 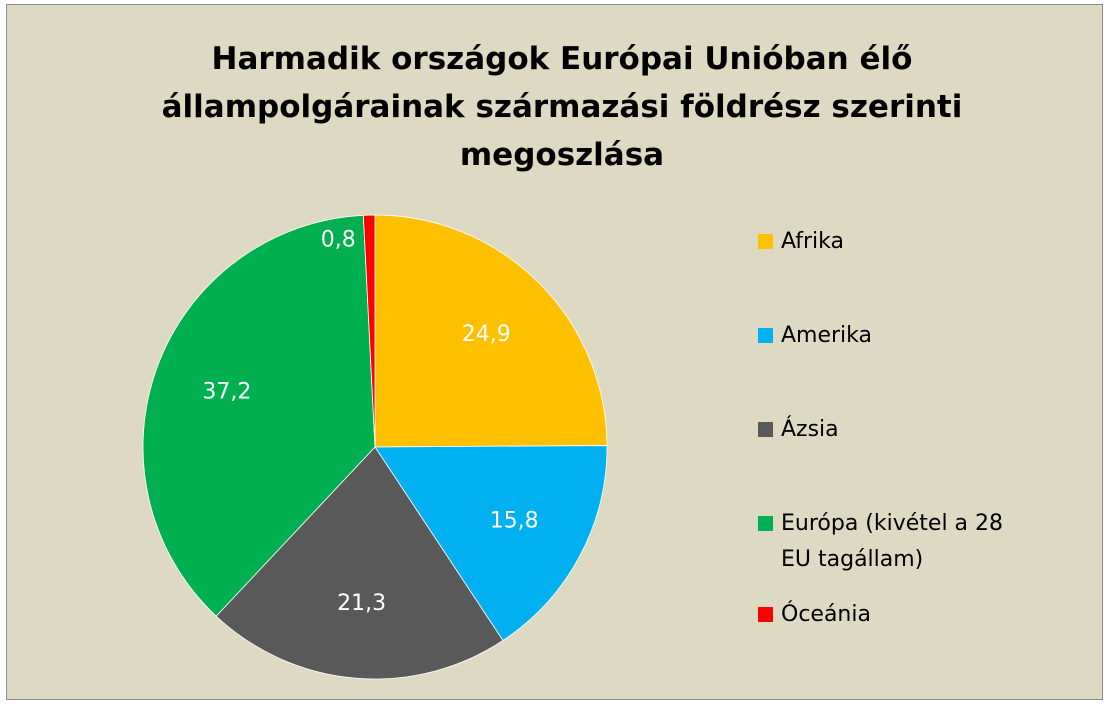 What do you see at coordinates (810, 429) in the screenshot?
I see `legend-label: Ázsia` at bounding box center [810, 429].